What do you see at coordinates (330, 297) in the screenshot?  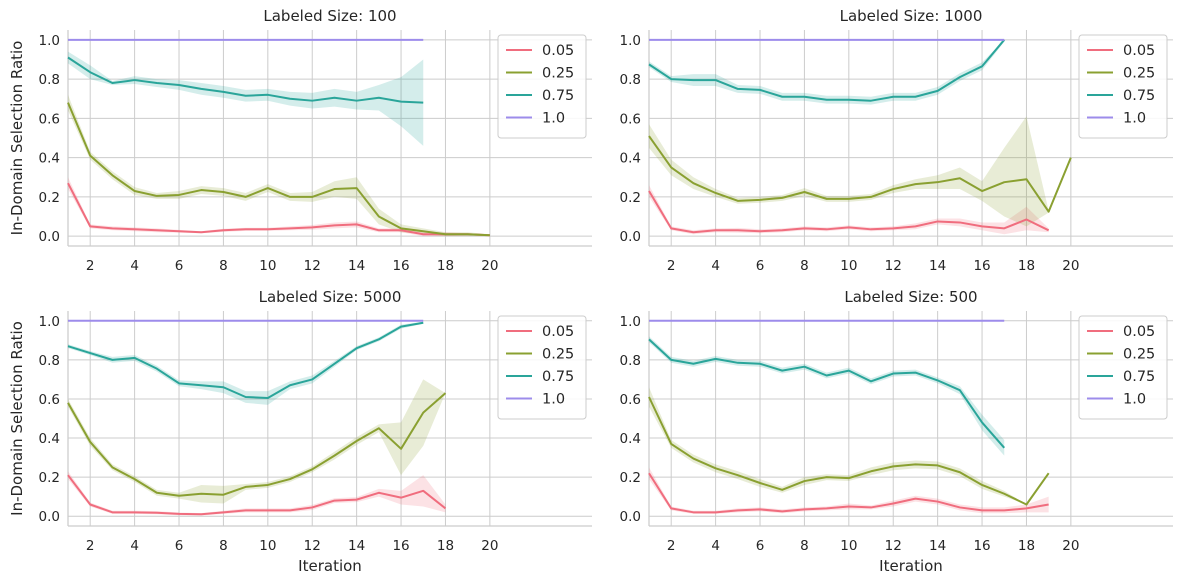 I see `chart-title: Labeled Size: 5000` at bounding box center [330, 297].